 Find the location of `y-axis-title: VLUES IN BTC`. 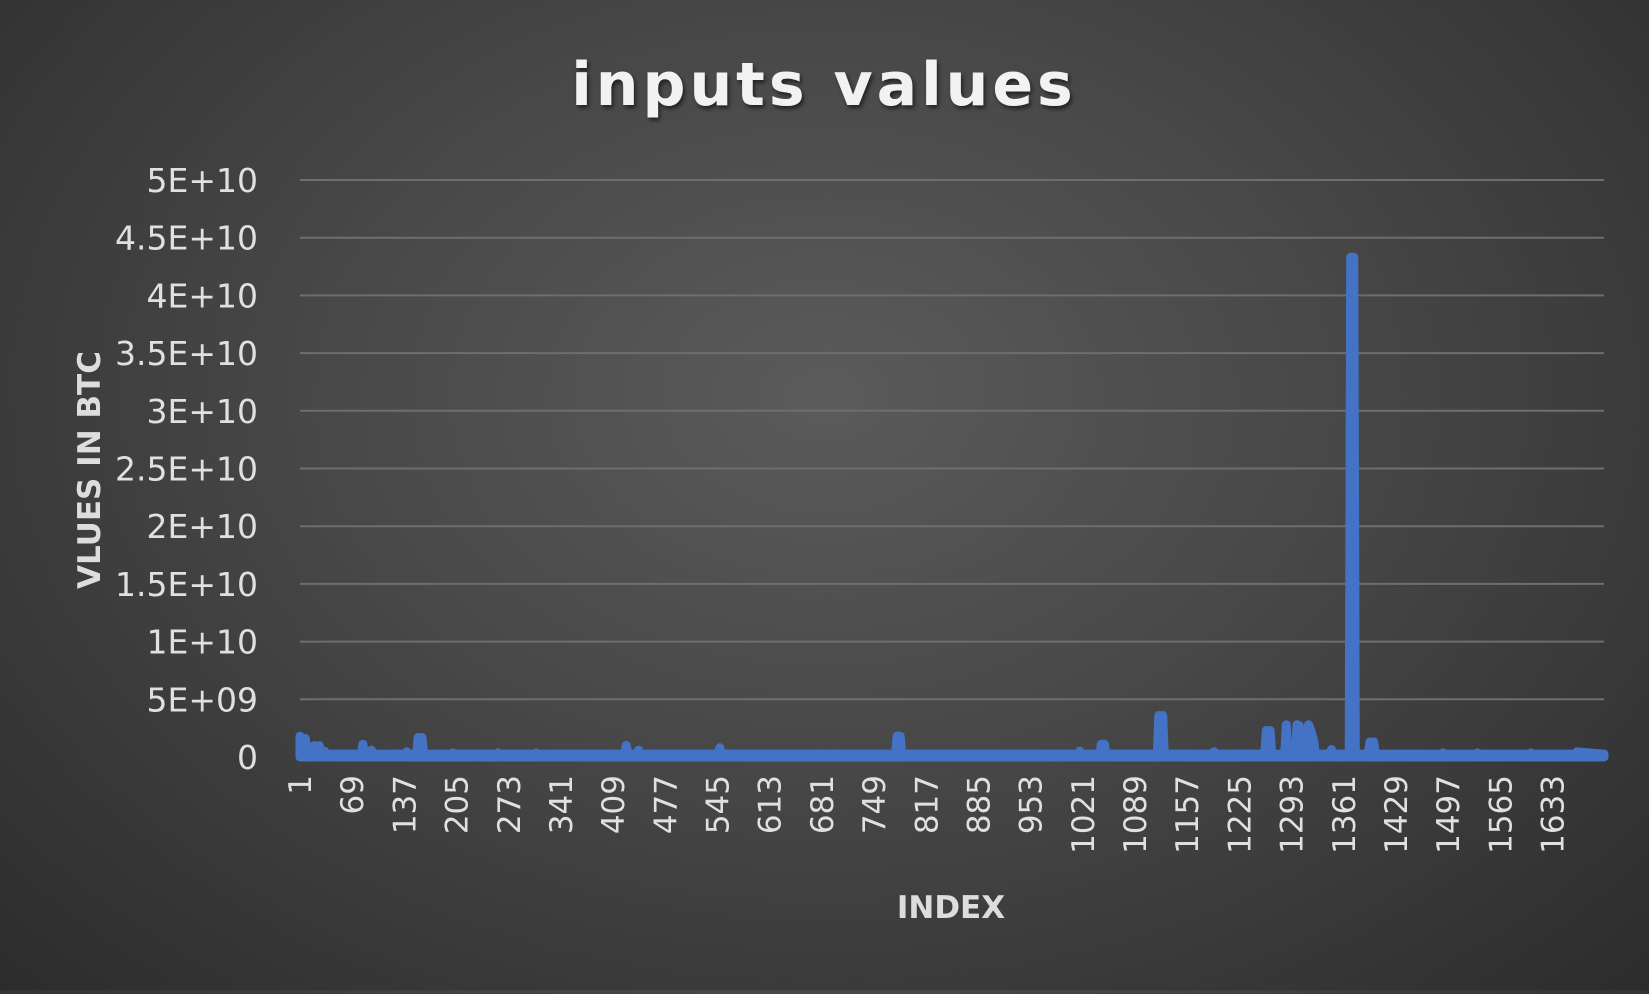

y-axis-title: VLUES IN BTC is located at coordinates (90, 470).